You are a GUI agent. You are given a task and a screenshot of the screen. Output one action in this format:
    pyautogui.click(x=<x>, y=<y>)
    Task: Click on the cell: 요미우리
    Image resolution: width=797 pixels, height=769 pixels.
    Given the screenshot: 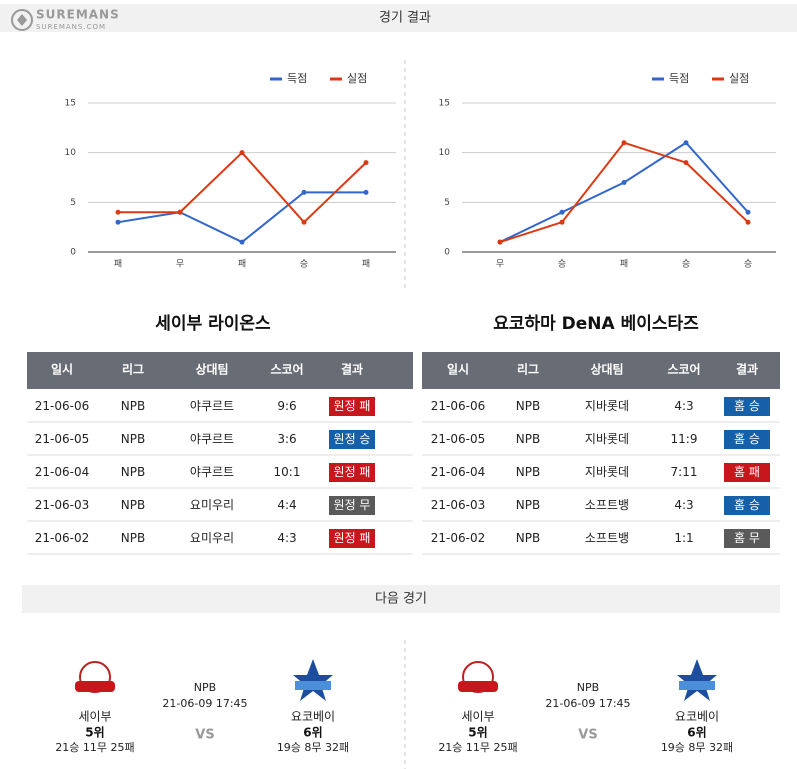 What is the action you would take?
    pyautogui.click(x=212, y=505)
    